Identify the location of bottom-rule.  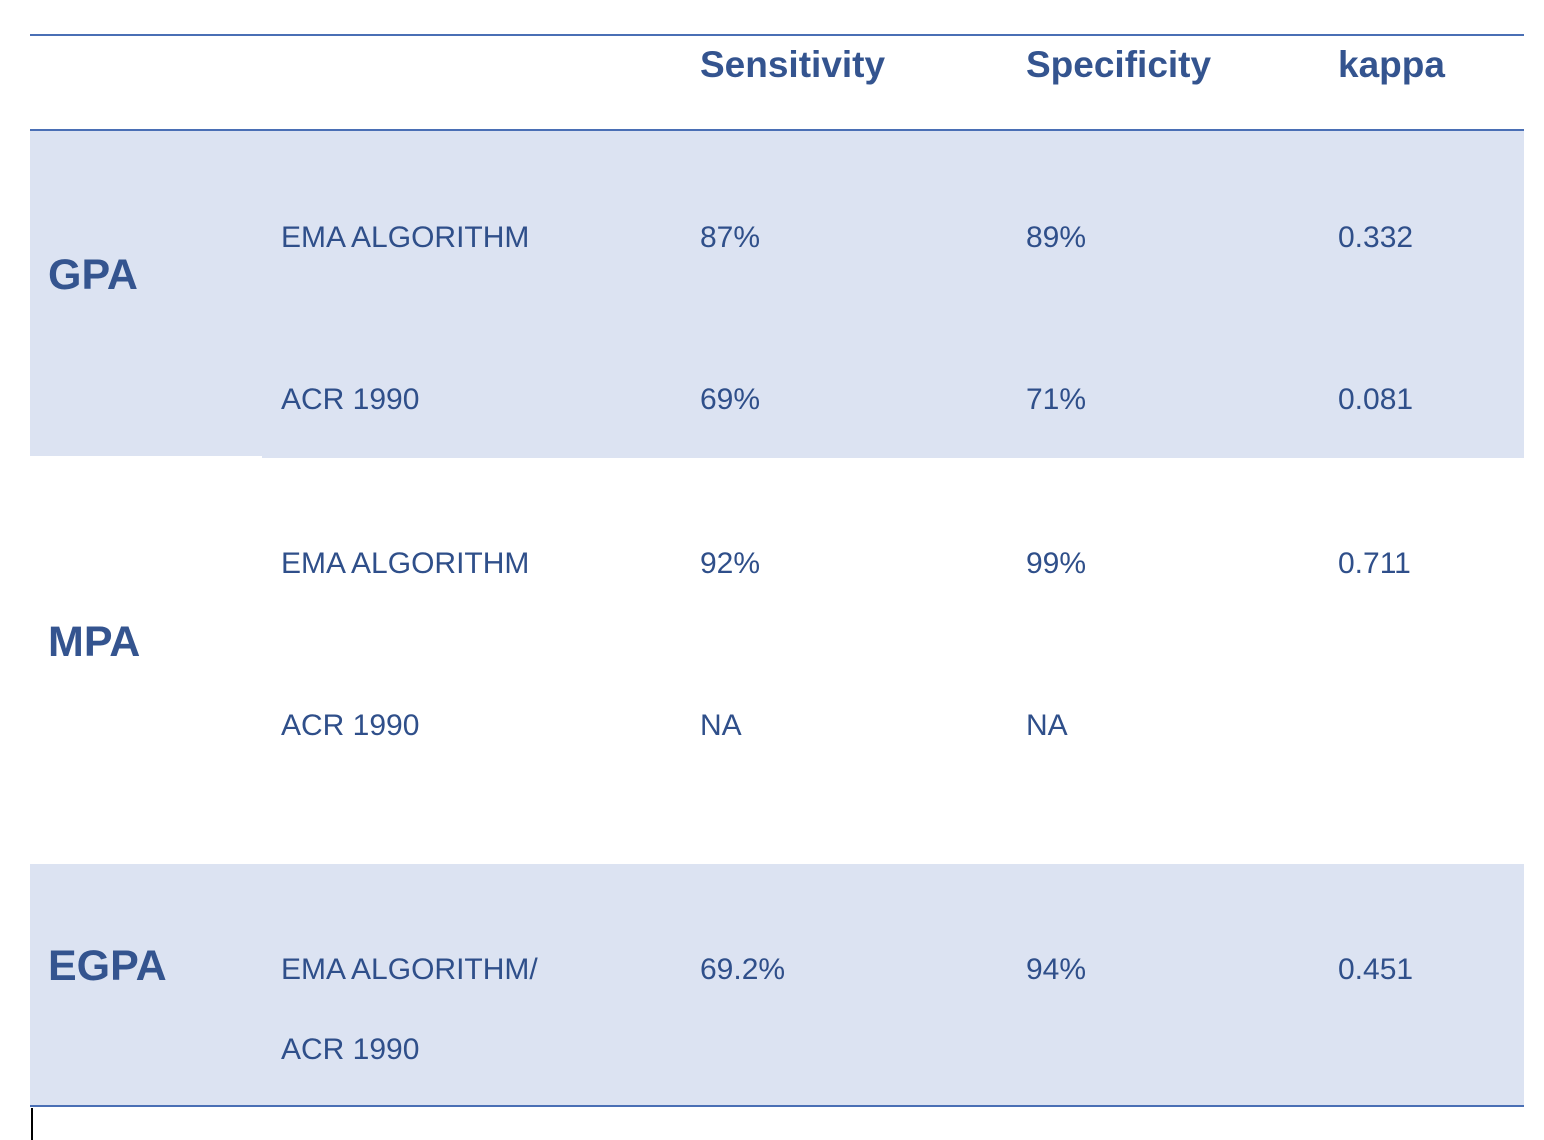
(777, 1106).